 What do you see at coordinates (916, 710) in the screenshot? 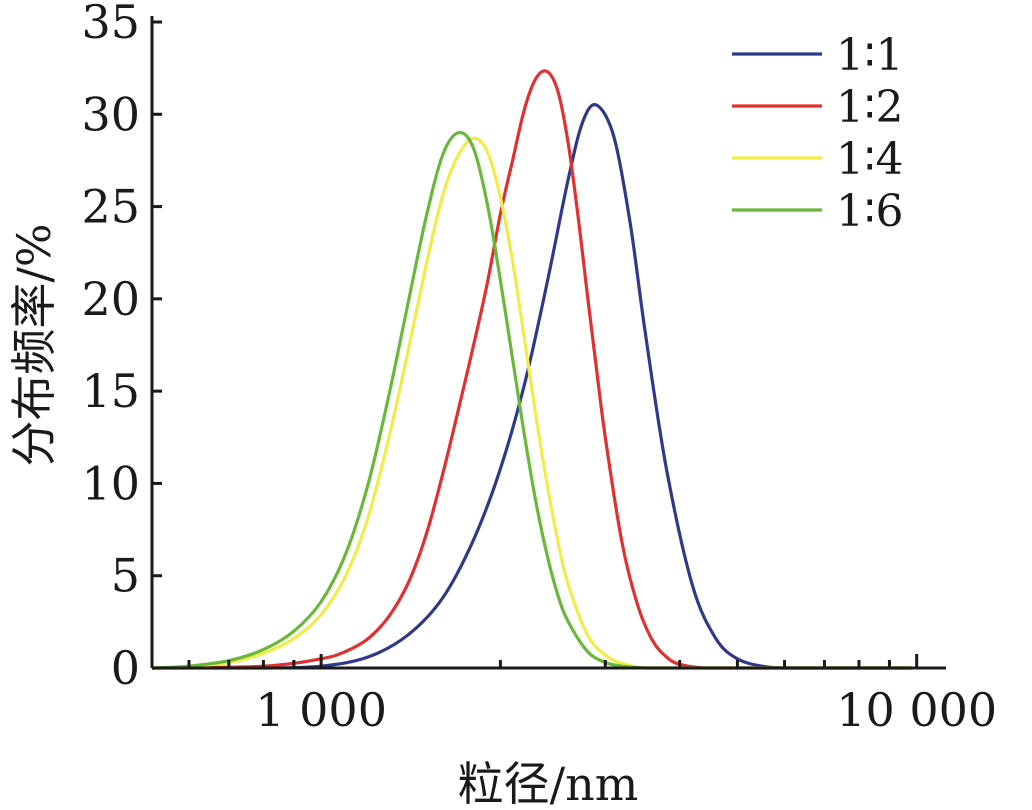
I see `x-tick-label: 10 000` at bounding box center [916, 710].